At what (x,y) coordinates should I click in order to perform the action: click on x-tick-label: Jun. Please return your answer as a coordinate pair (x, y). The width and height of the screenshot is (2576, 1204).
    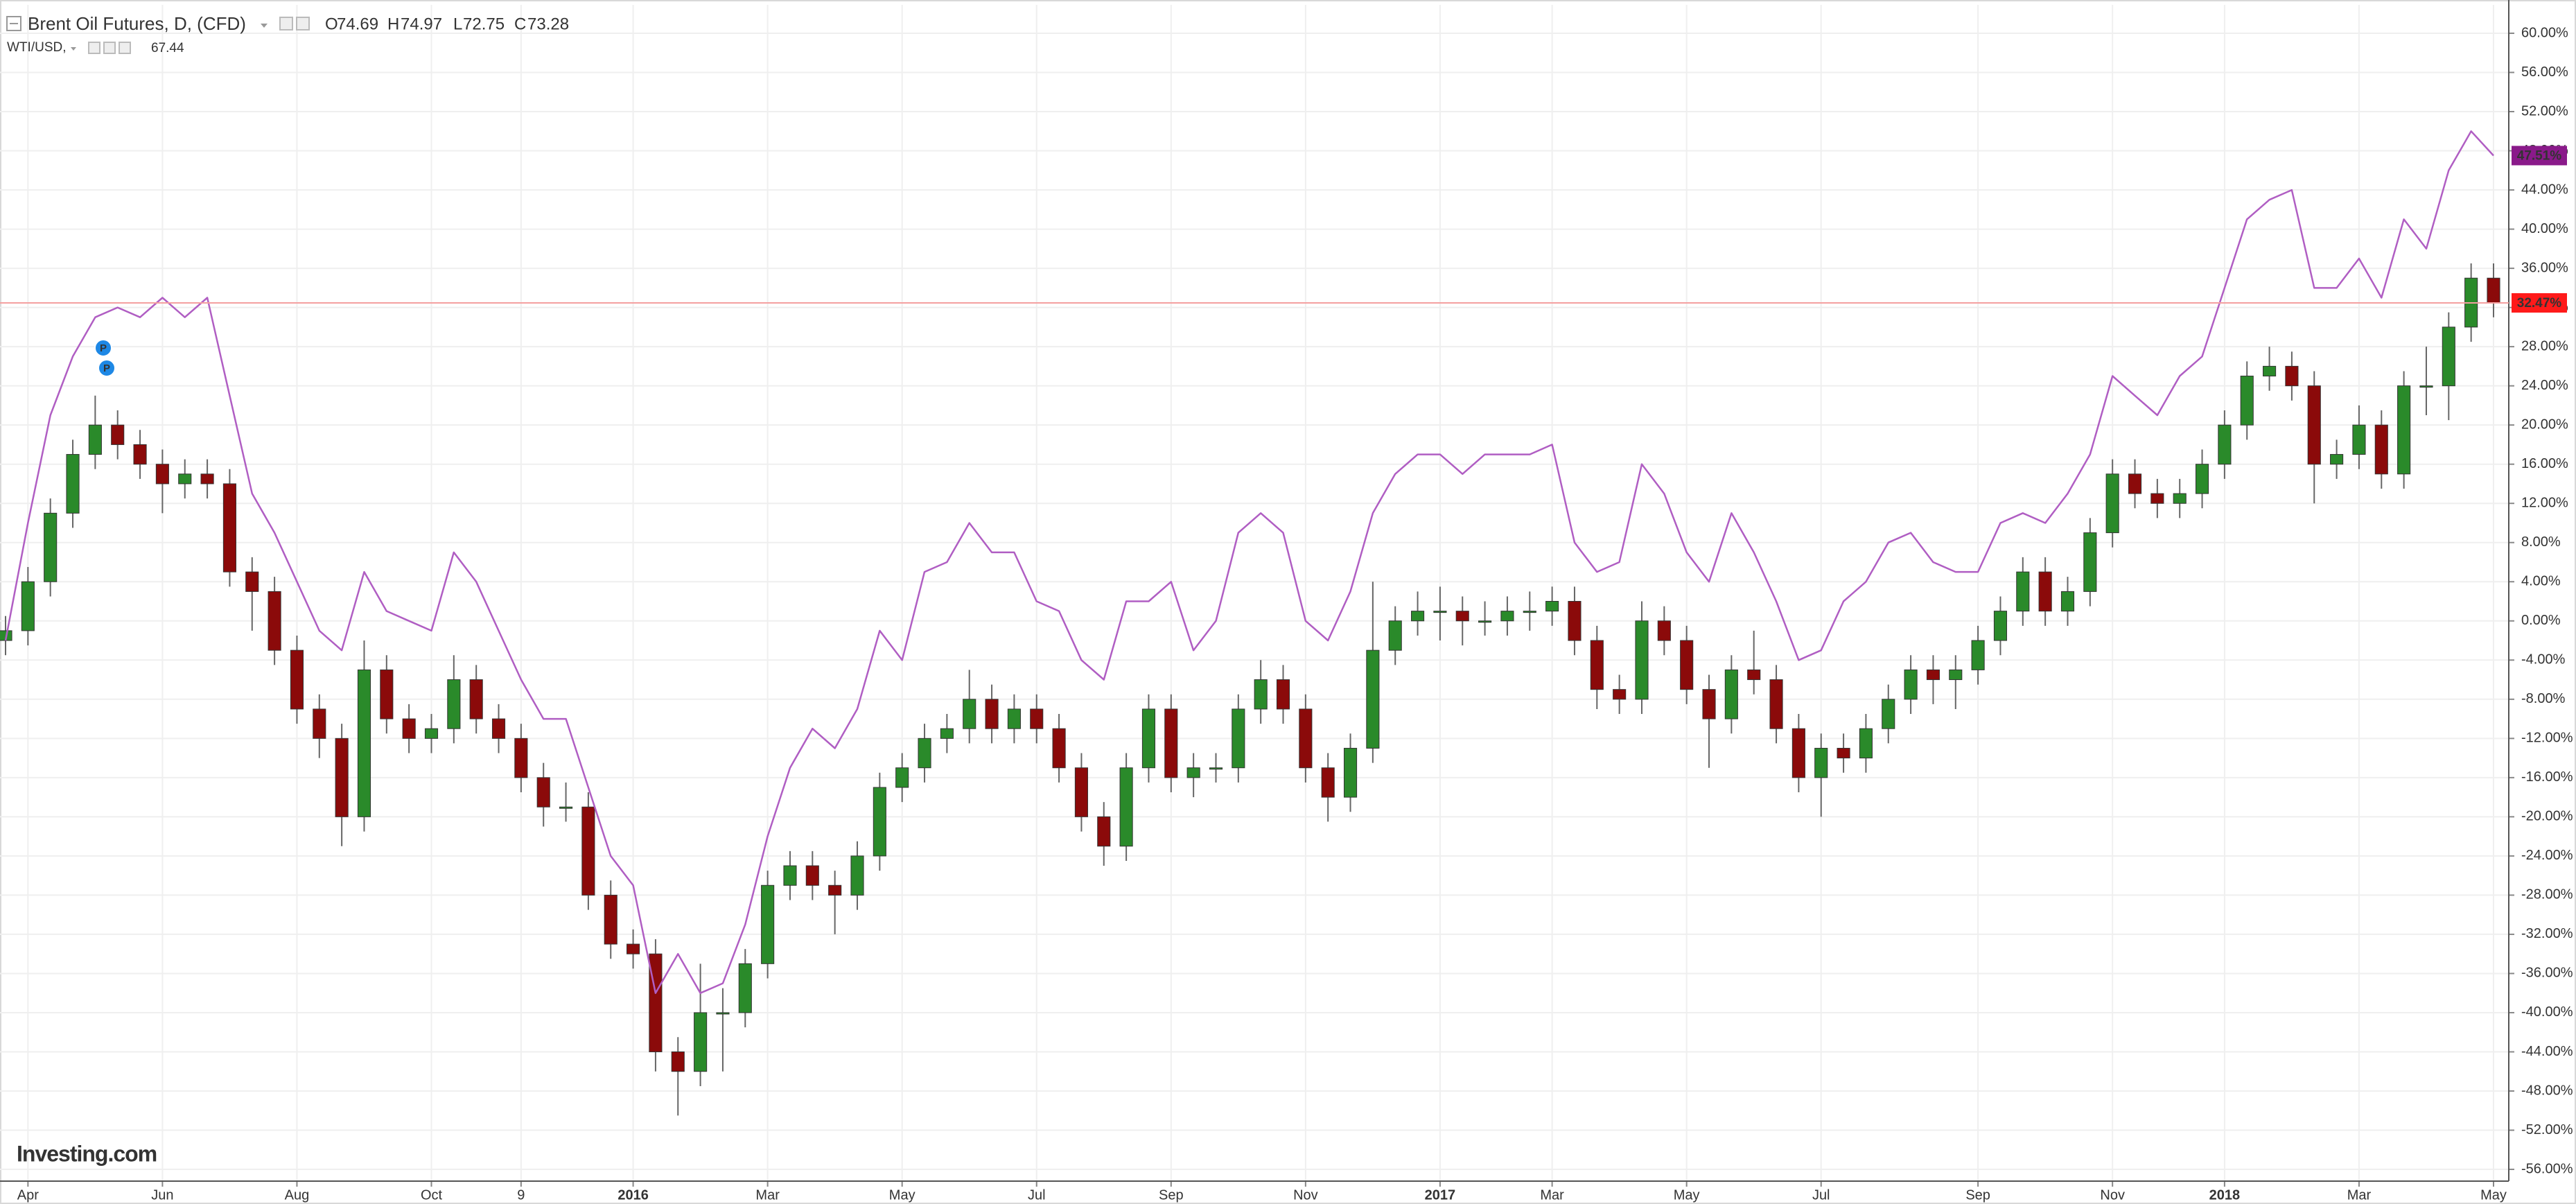
    Looking at the image, I should click on (162, 1195).